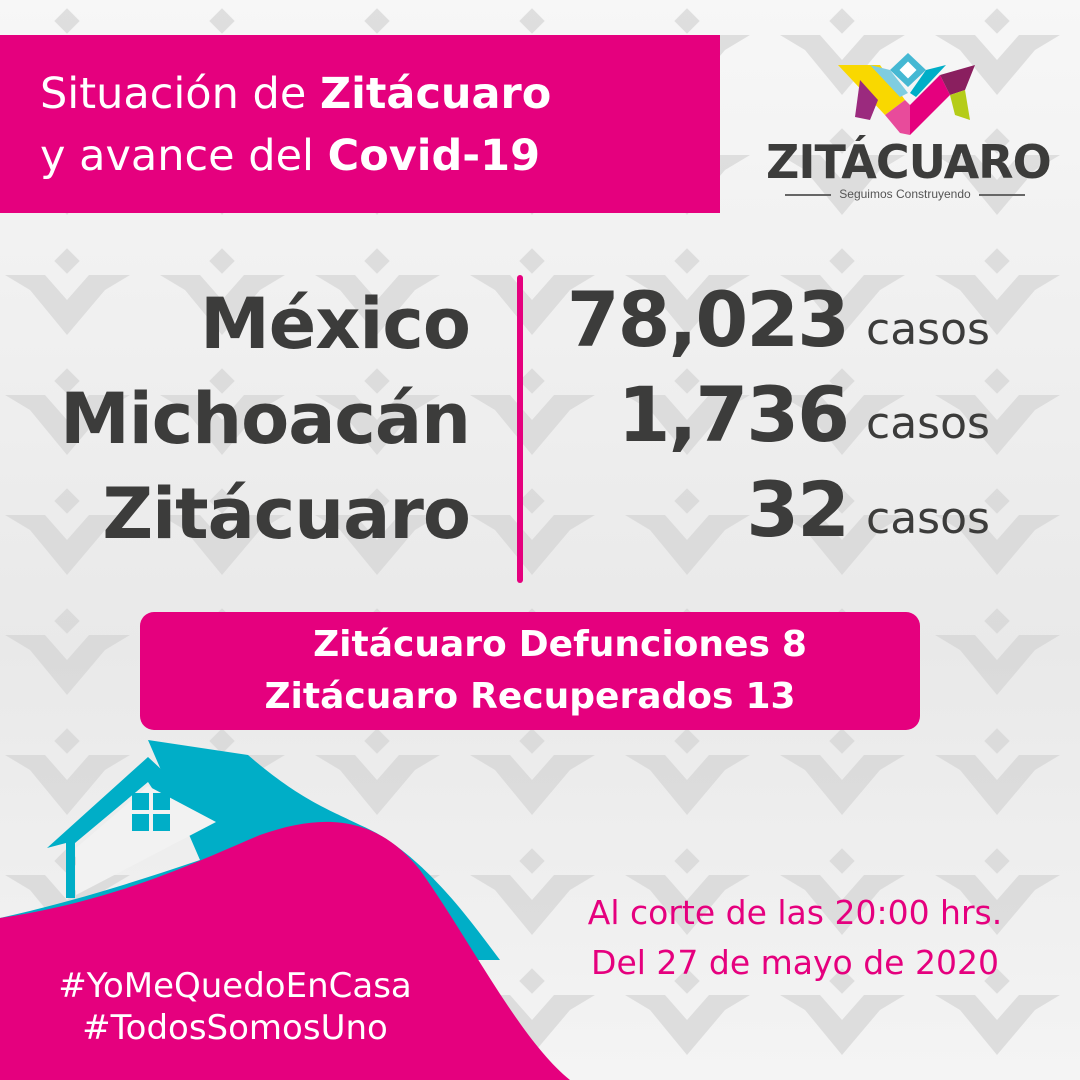 The width and height of the screenshot is (1080, 1080). Describe the element at coordinates (520, 429) in the screenshot. I see `divider-line` at that location.